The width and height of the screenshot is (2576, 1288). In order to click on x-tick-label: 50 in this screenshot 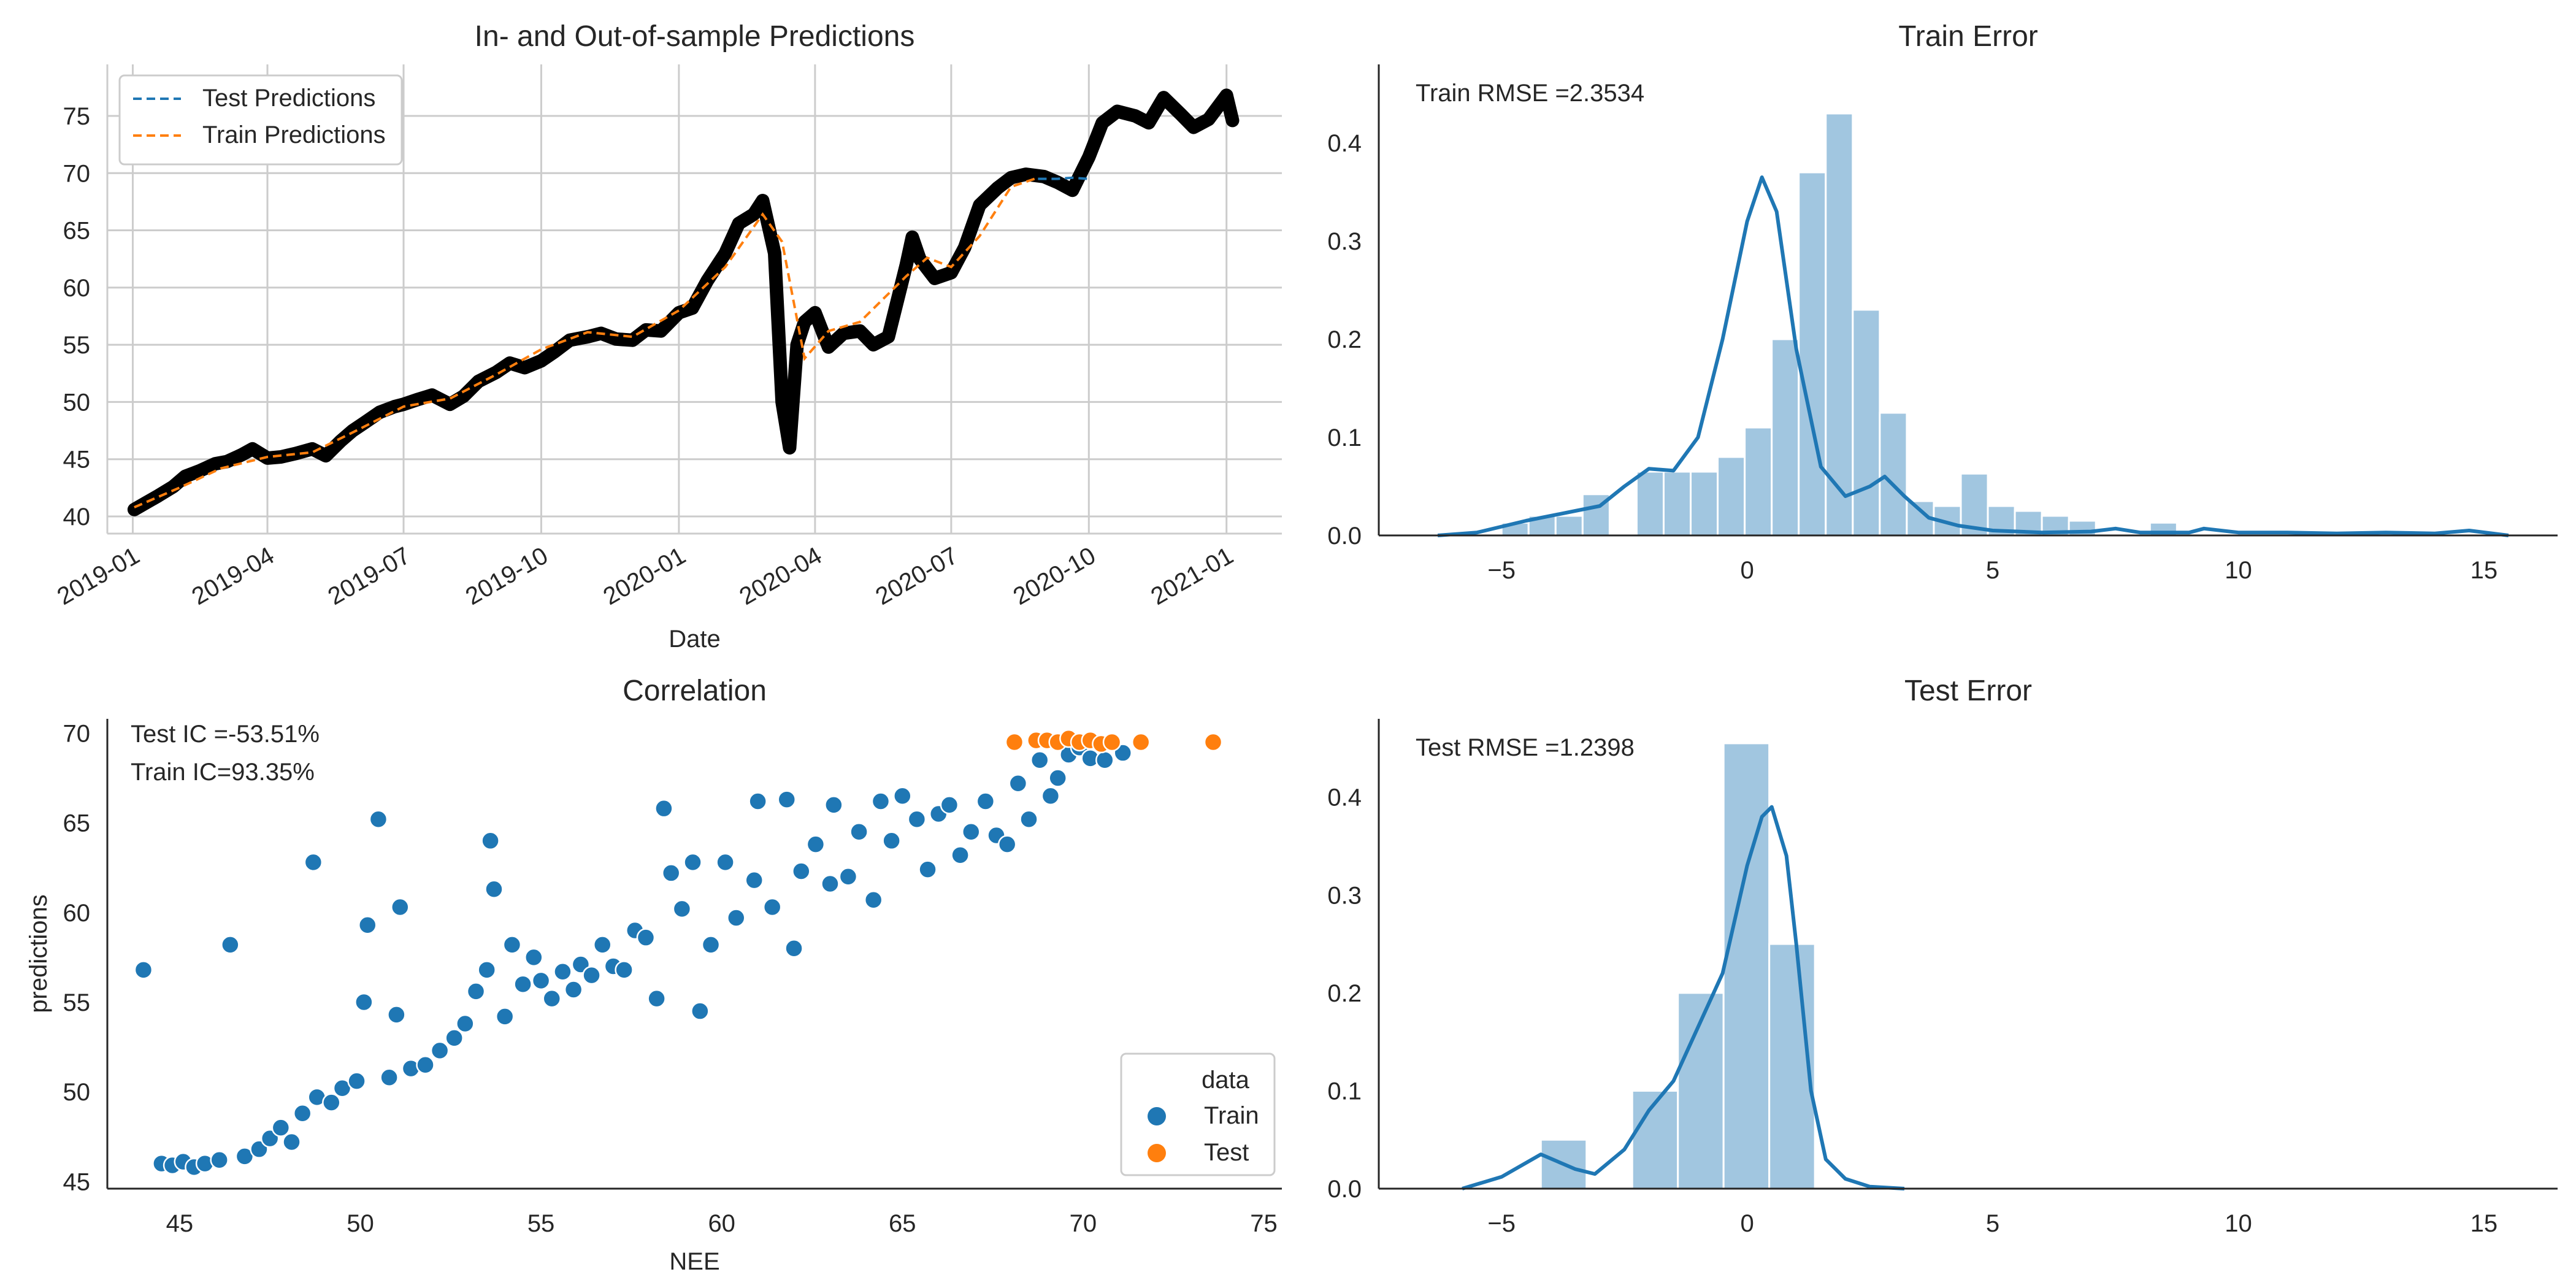, I will do `click(360, 1223)`.